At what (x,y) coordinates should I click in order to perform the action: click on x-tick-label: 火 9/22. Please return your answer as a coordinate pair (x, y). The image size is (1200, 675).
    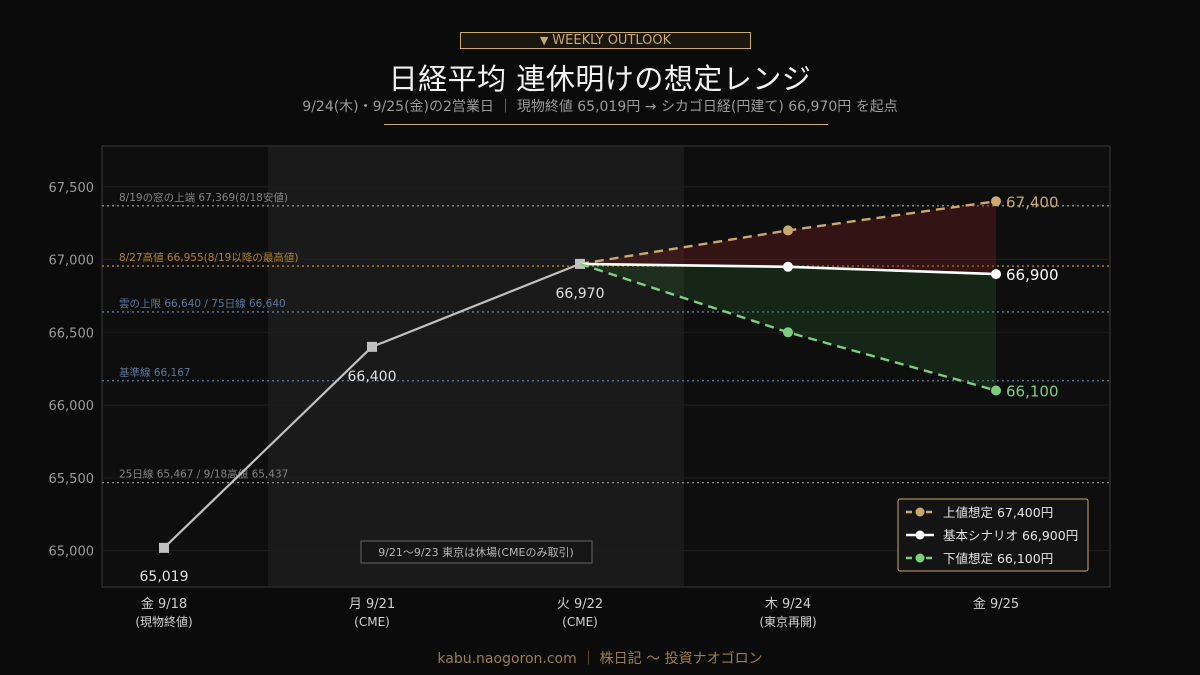
    Looking at the image, I should click on (580, 604).